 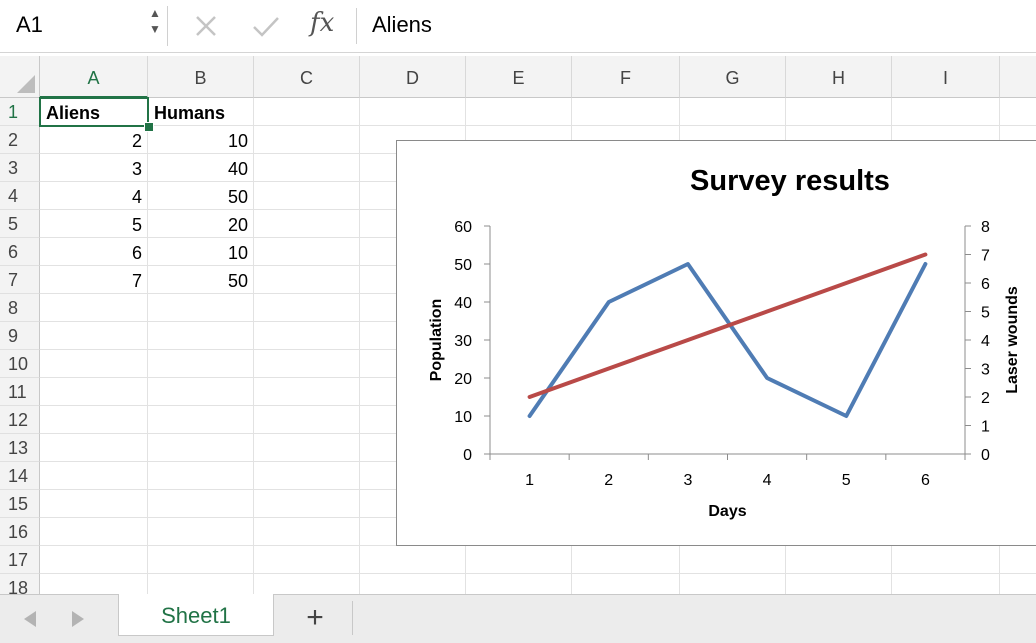 What do you see at coordinates (20, 112) in the screenshot?
I see `row-header-1: 1` at bounding box center [20, 112].